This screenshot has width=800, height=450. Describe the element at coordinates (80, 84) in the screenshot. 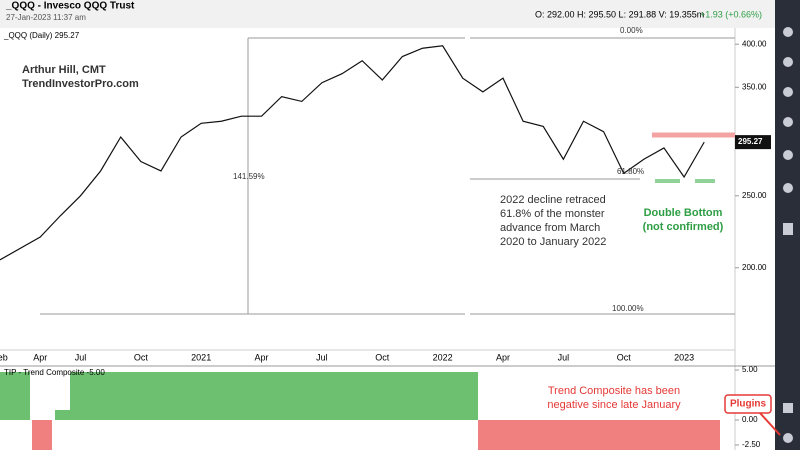

I see `annotation: TrendInvestorPro.com` at that location.